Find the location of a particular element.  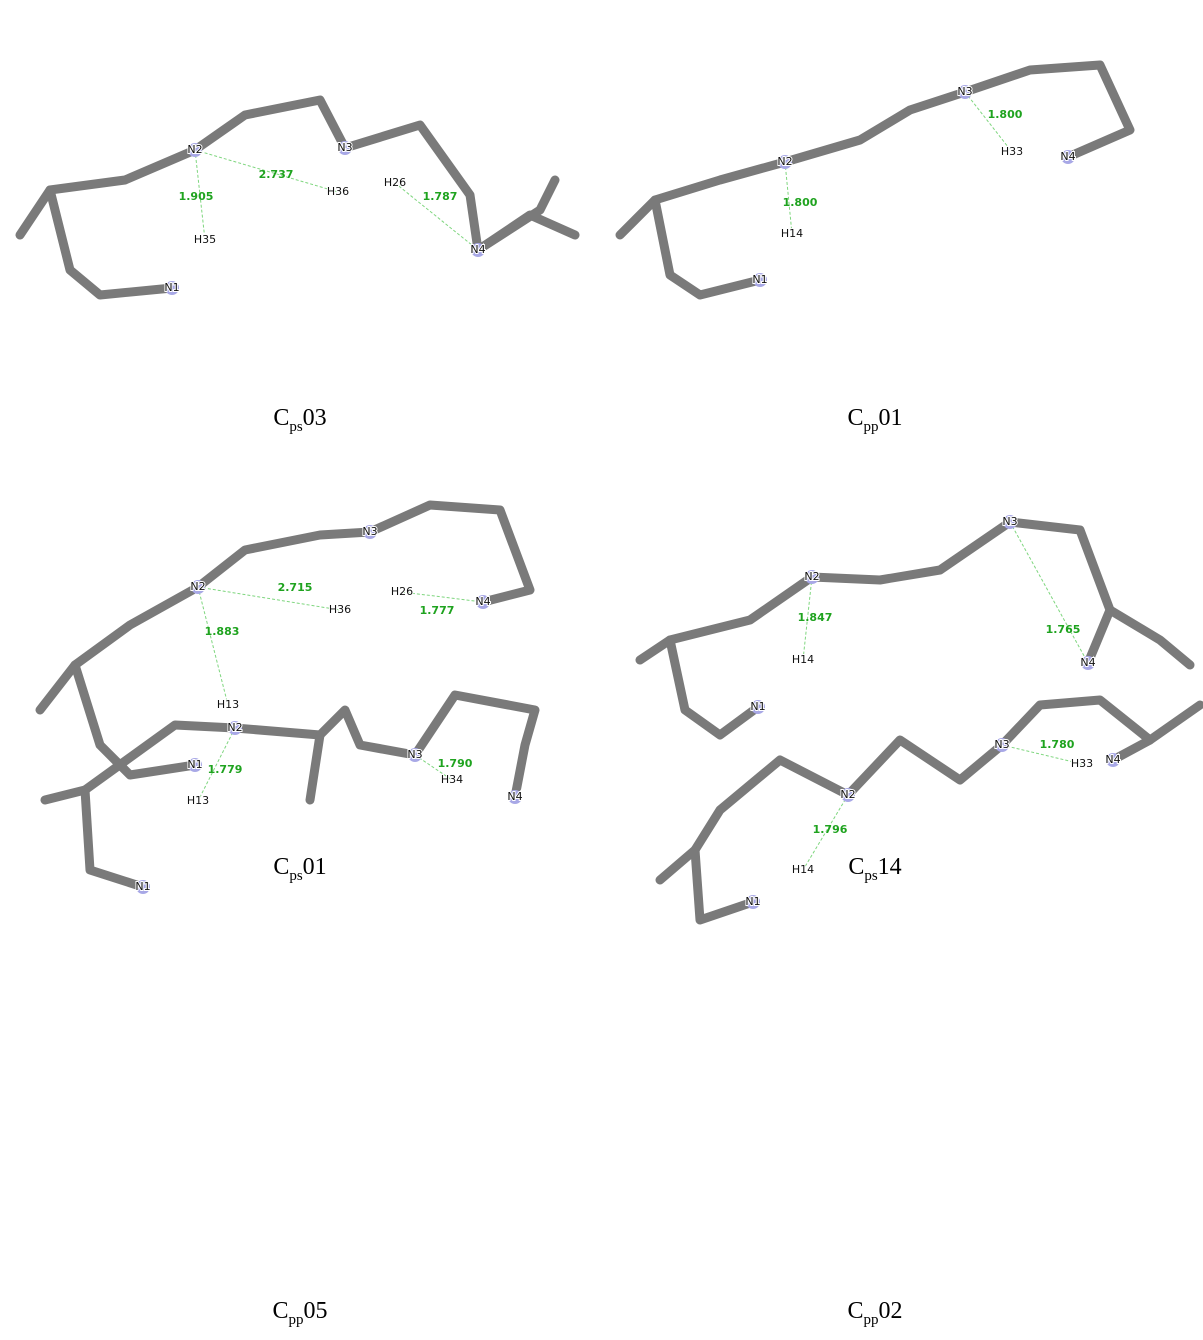

distance-label: 1.765 is located at coordinates (1063, 629).